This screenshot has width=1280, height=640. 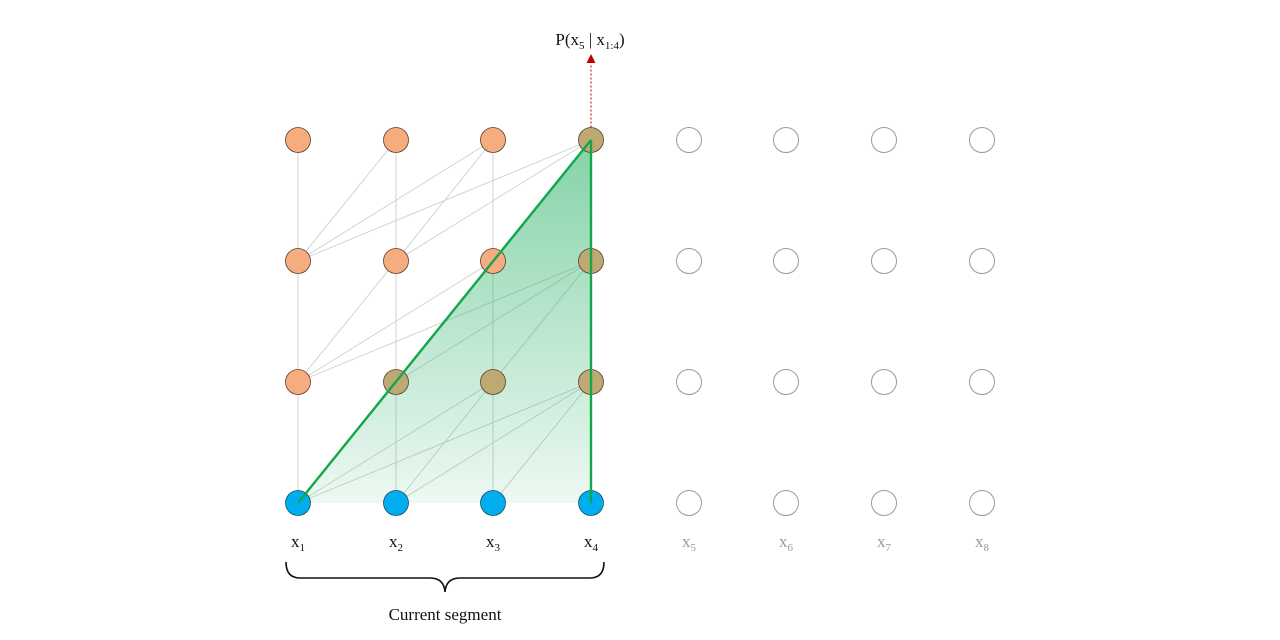 I want to click on prediction-arrow-head, so click(x=591, y=58).